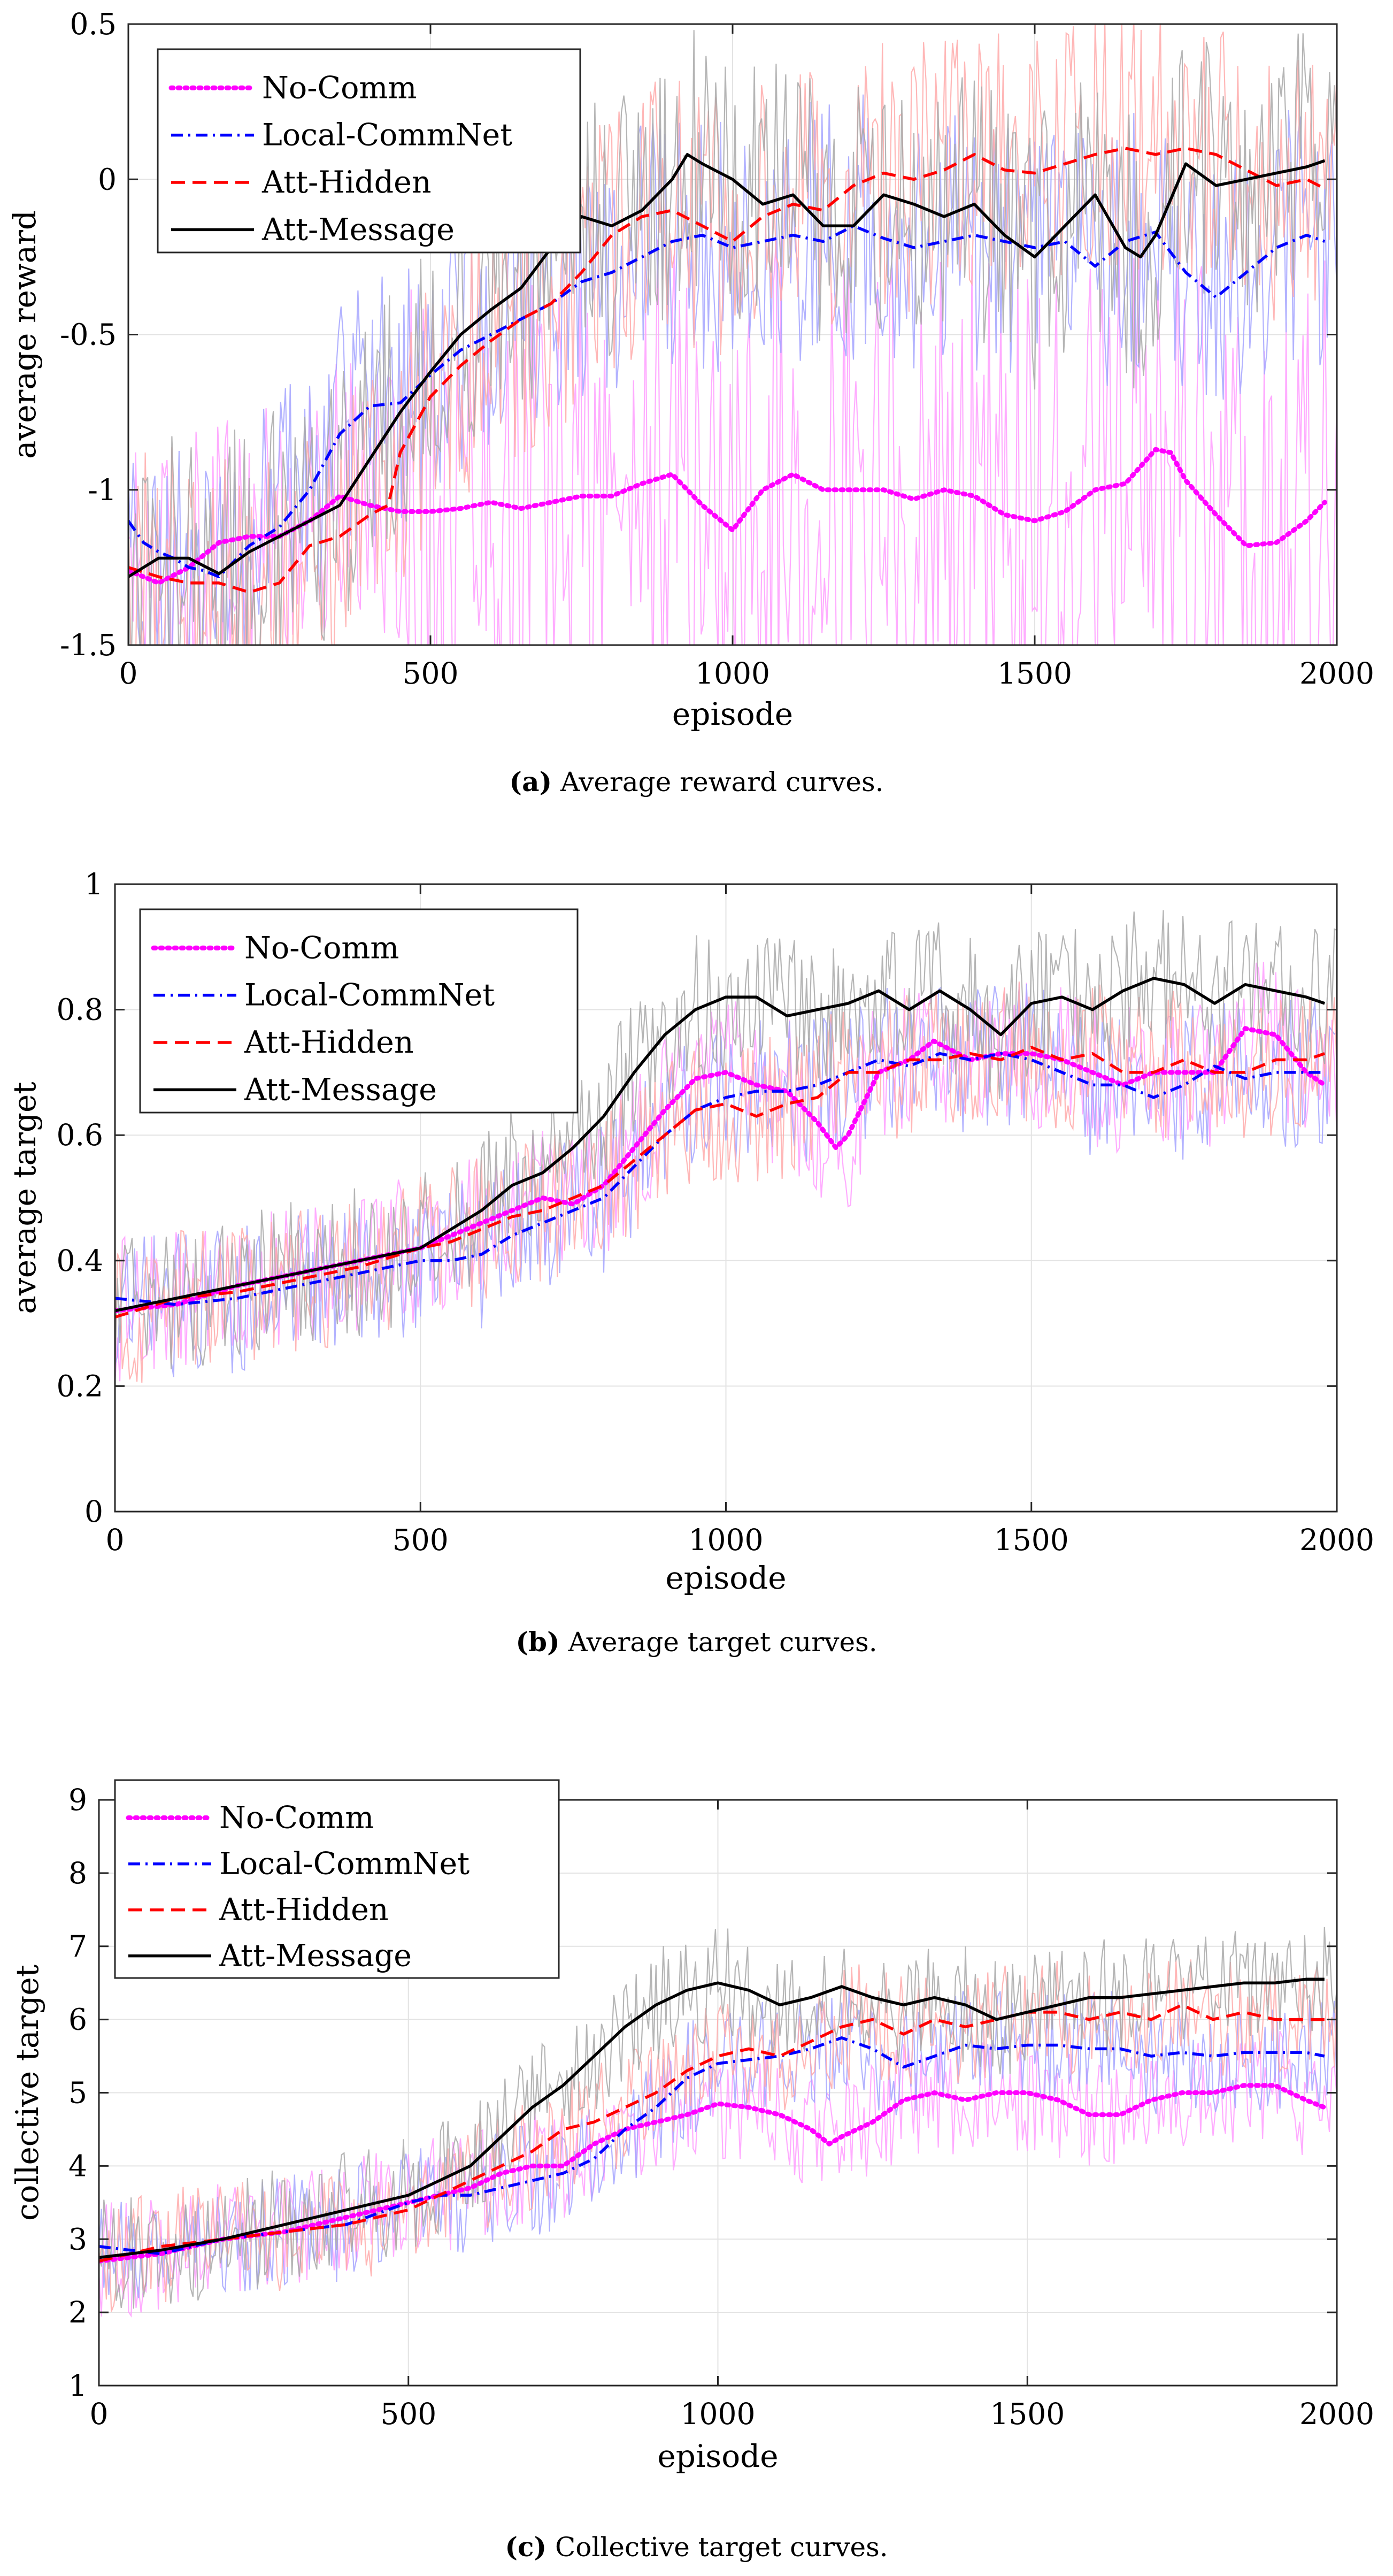 This screenshot has height=2576, width=1393. I want to click on caption-a: (a) Average reward curves., so click(697, 782).